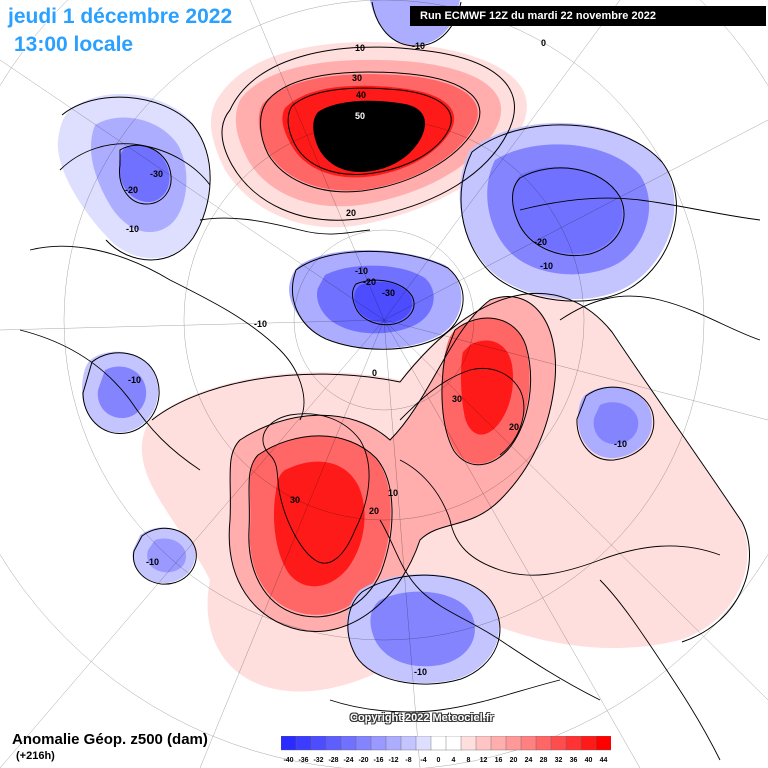 The height and width of the screenshot is (768, 768). Describe the element at coordinates (454, 760) in the screenshot. I see `legend-tick-label: 4` at that location.